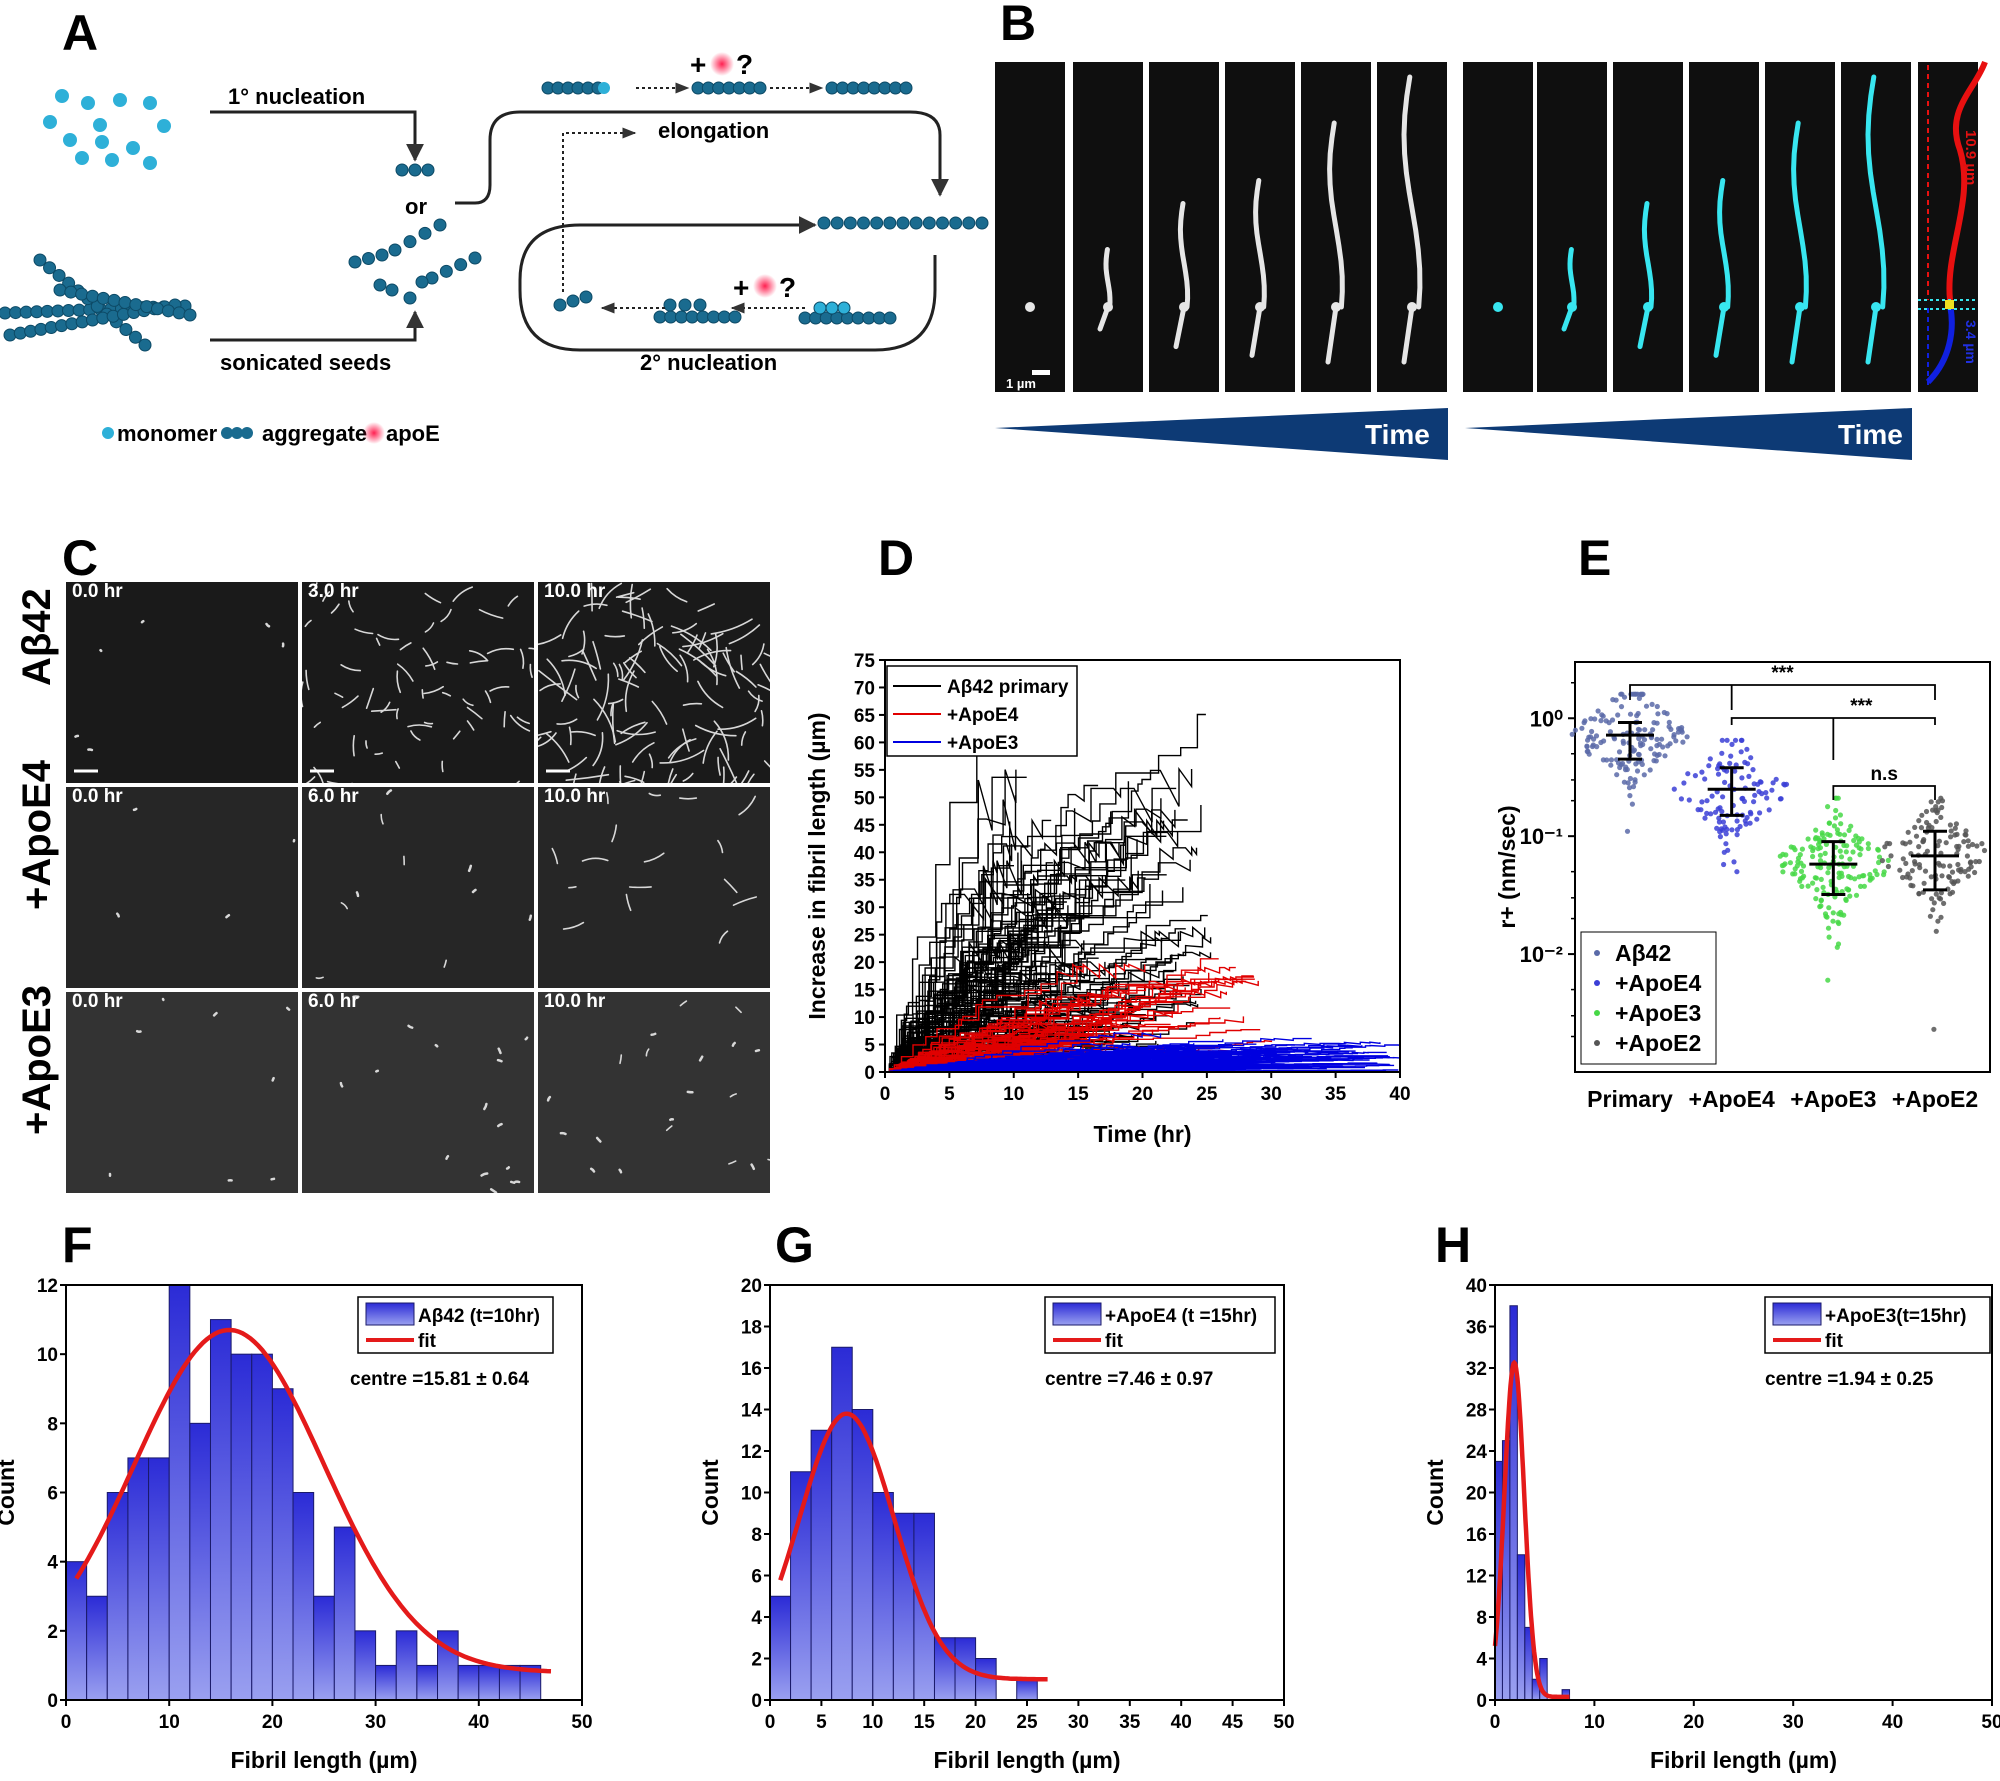  I want to click on y-axis-label: Count, so click(1435, 1492).